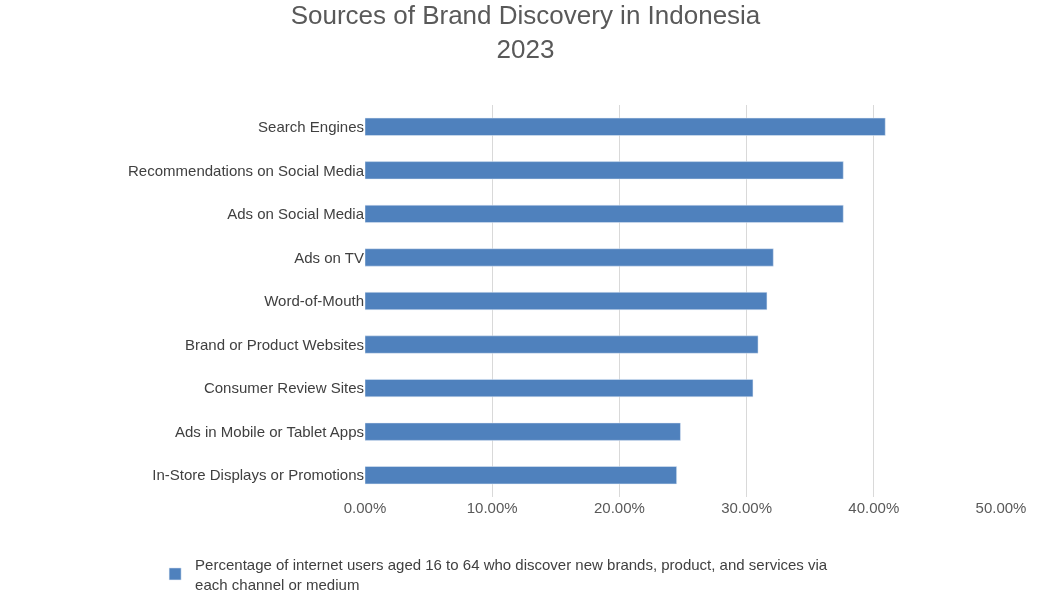 Image resolution: width=1051 pixels, height=612 pixels. What do you see at coordinates (525, 32) in the screenshot?
I see `chart-title: Sources of Brand Discovery in Indonesia 2023` at bounding box center [525, 32].